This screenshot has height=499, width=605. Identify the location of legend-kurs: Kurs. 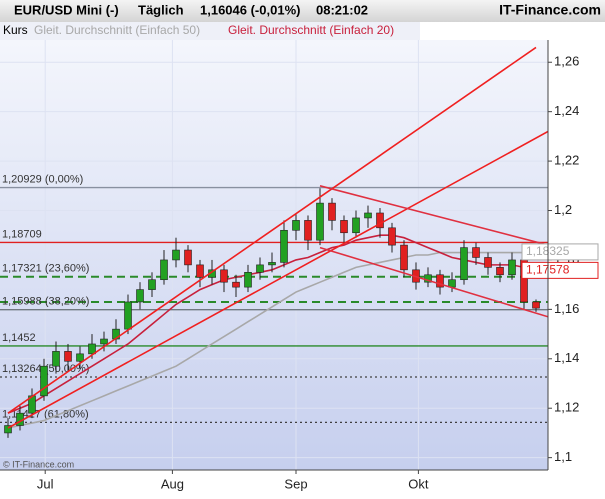
(15, 30).